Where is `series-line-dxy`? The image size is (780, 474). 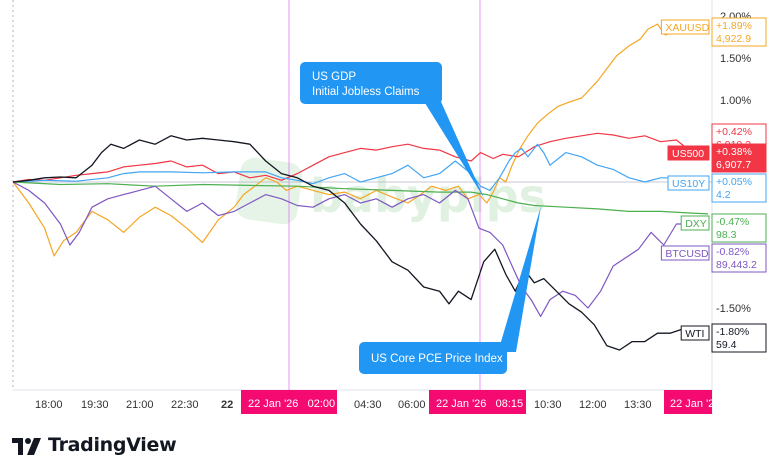 series-line-dxy is located at coordinates (360, 198).